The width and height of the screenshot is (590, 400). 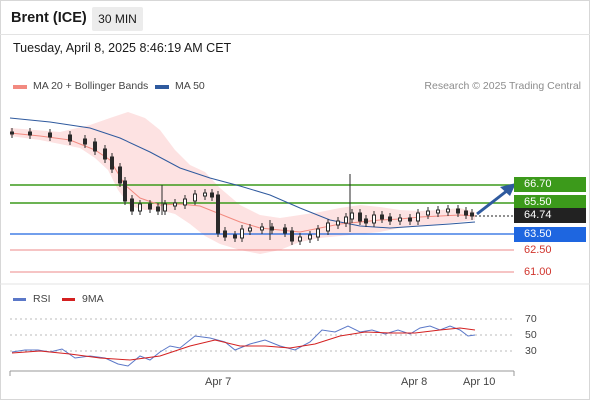 I want to click on level-tag-65-50: 65.50, so click(x=550, y=202).